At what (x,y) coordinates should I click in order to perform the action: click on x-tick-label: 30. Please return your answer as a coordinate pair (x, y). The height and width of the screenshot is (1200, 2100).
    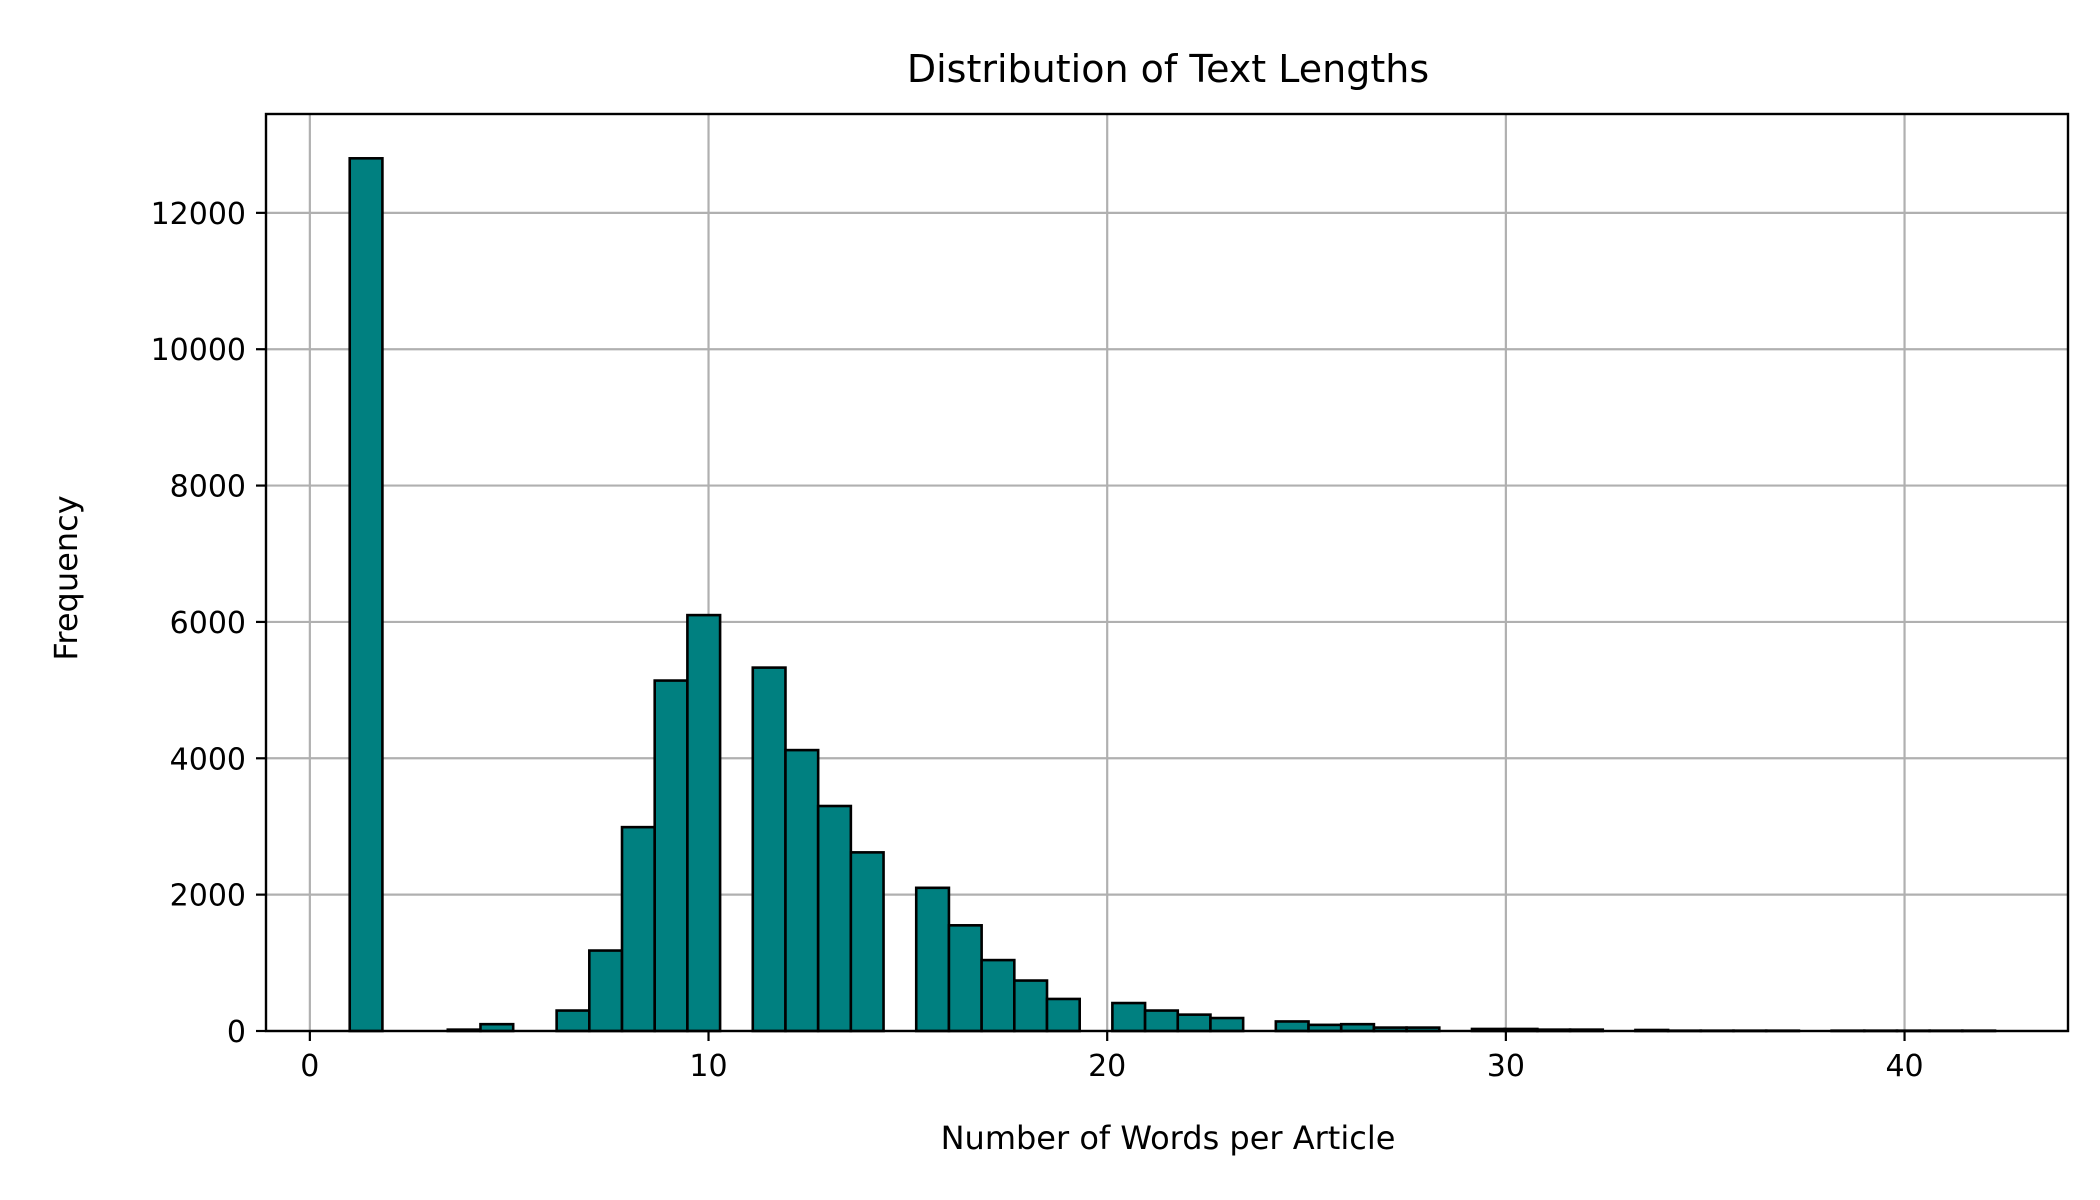
    Looking at the image, I should click on (1506, 1066).